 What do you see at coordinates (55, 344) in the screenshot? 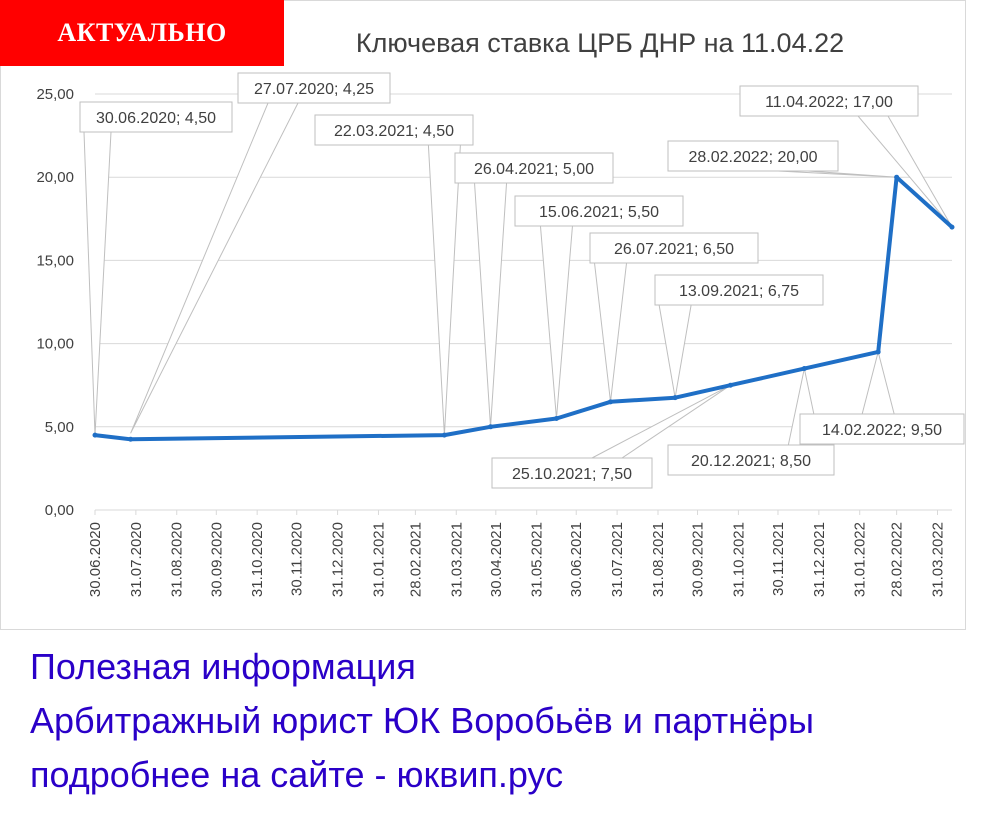
I see `y-tick-label: 10,00` at bounding box center [55, 344].